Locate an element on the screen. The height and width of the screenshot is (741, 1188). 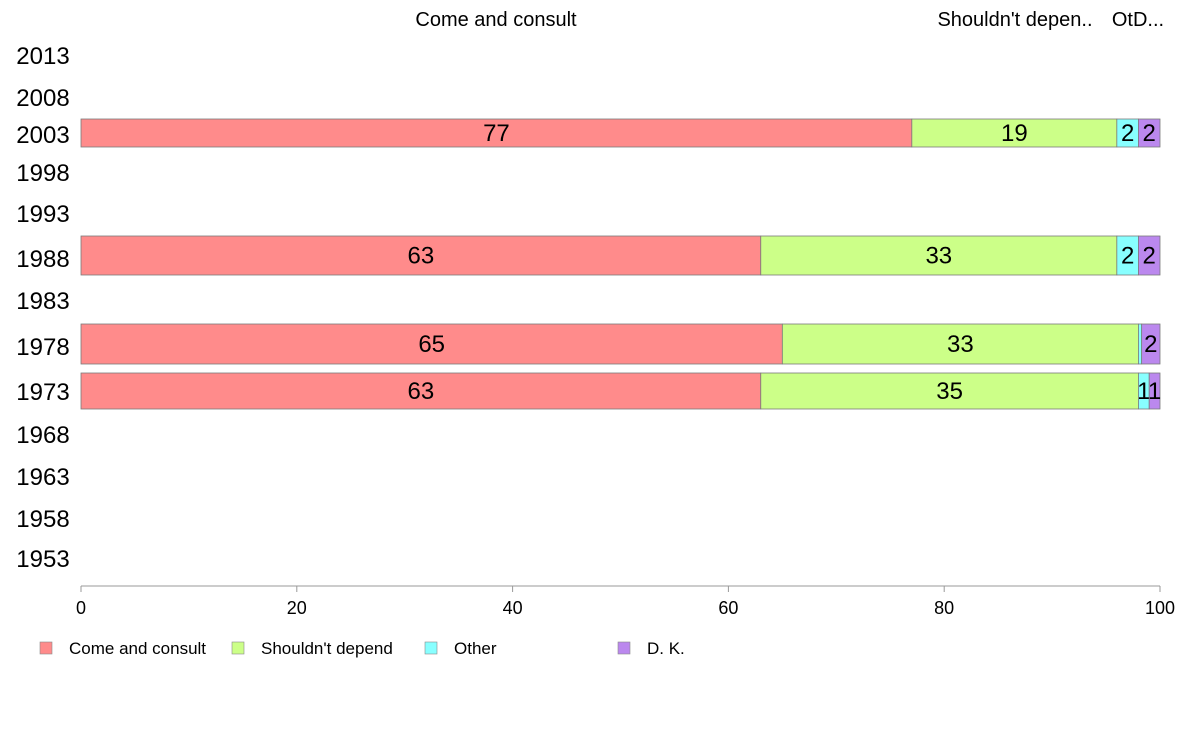
bar-1973-s3 is located at coordinates (1154, 391).